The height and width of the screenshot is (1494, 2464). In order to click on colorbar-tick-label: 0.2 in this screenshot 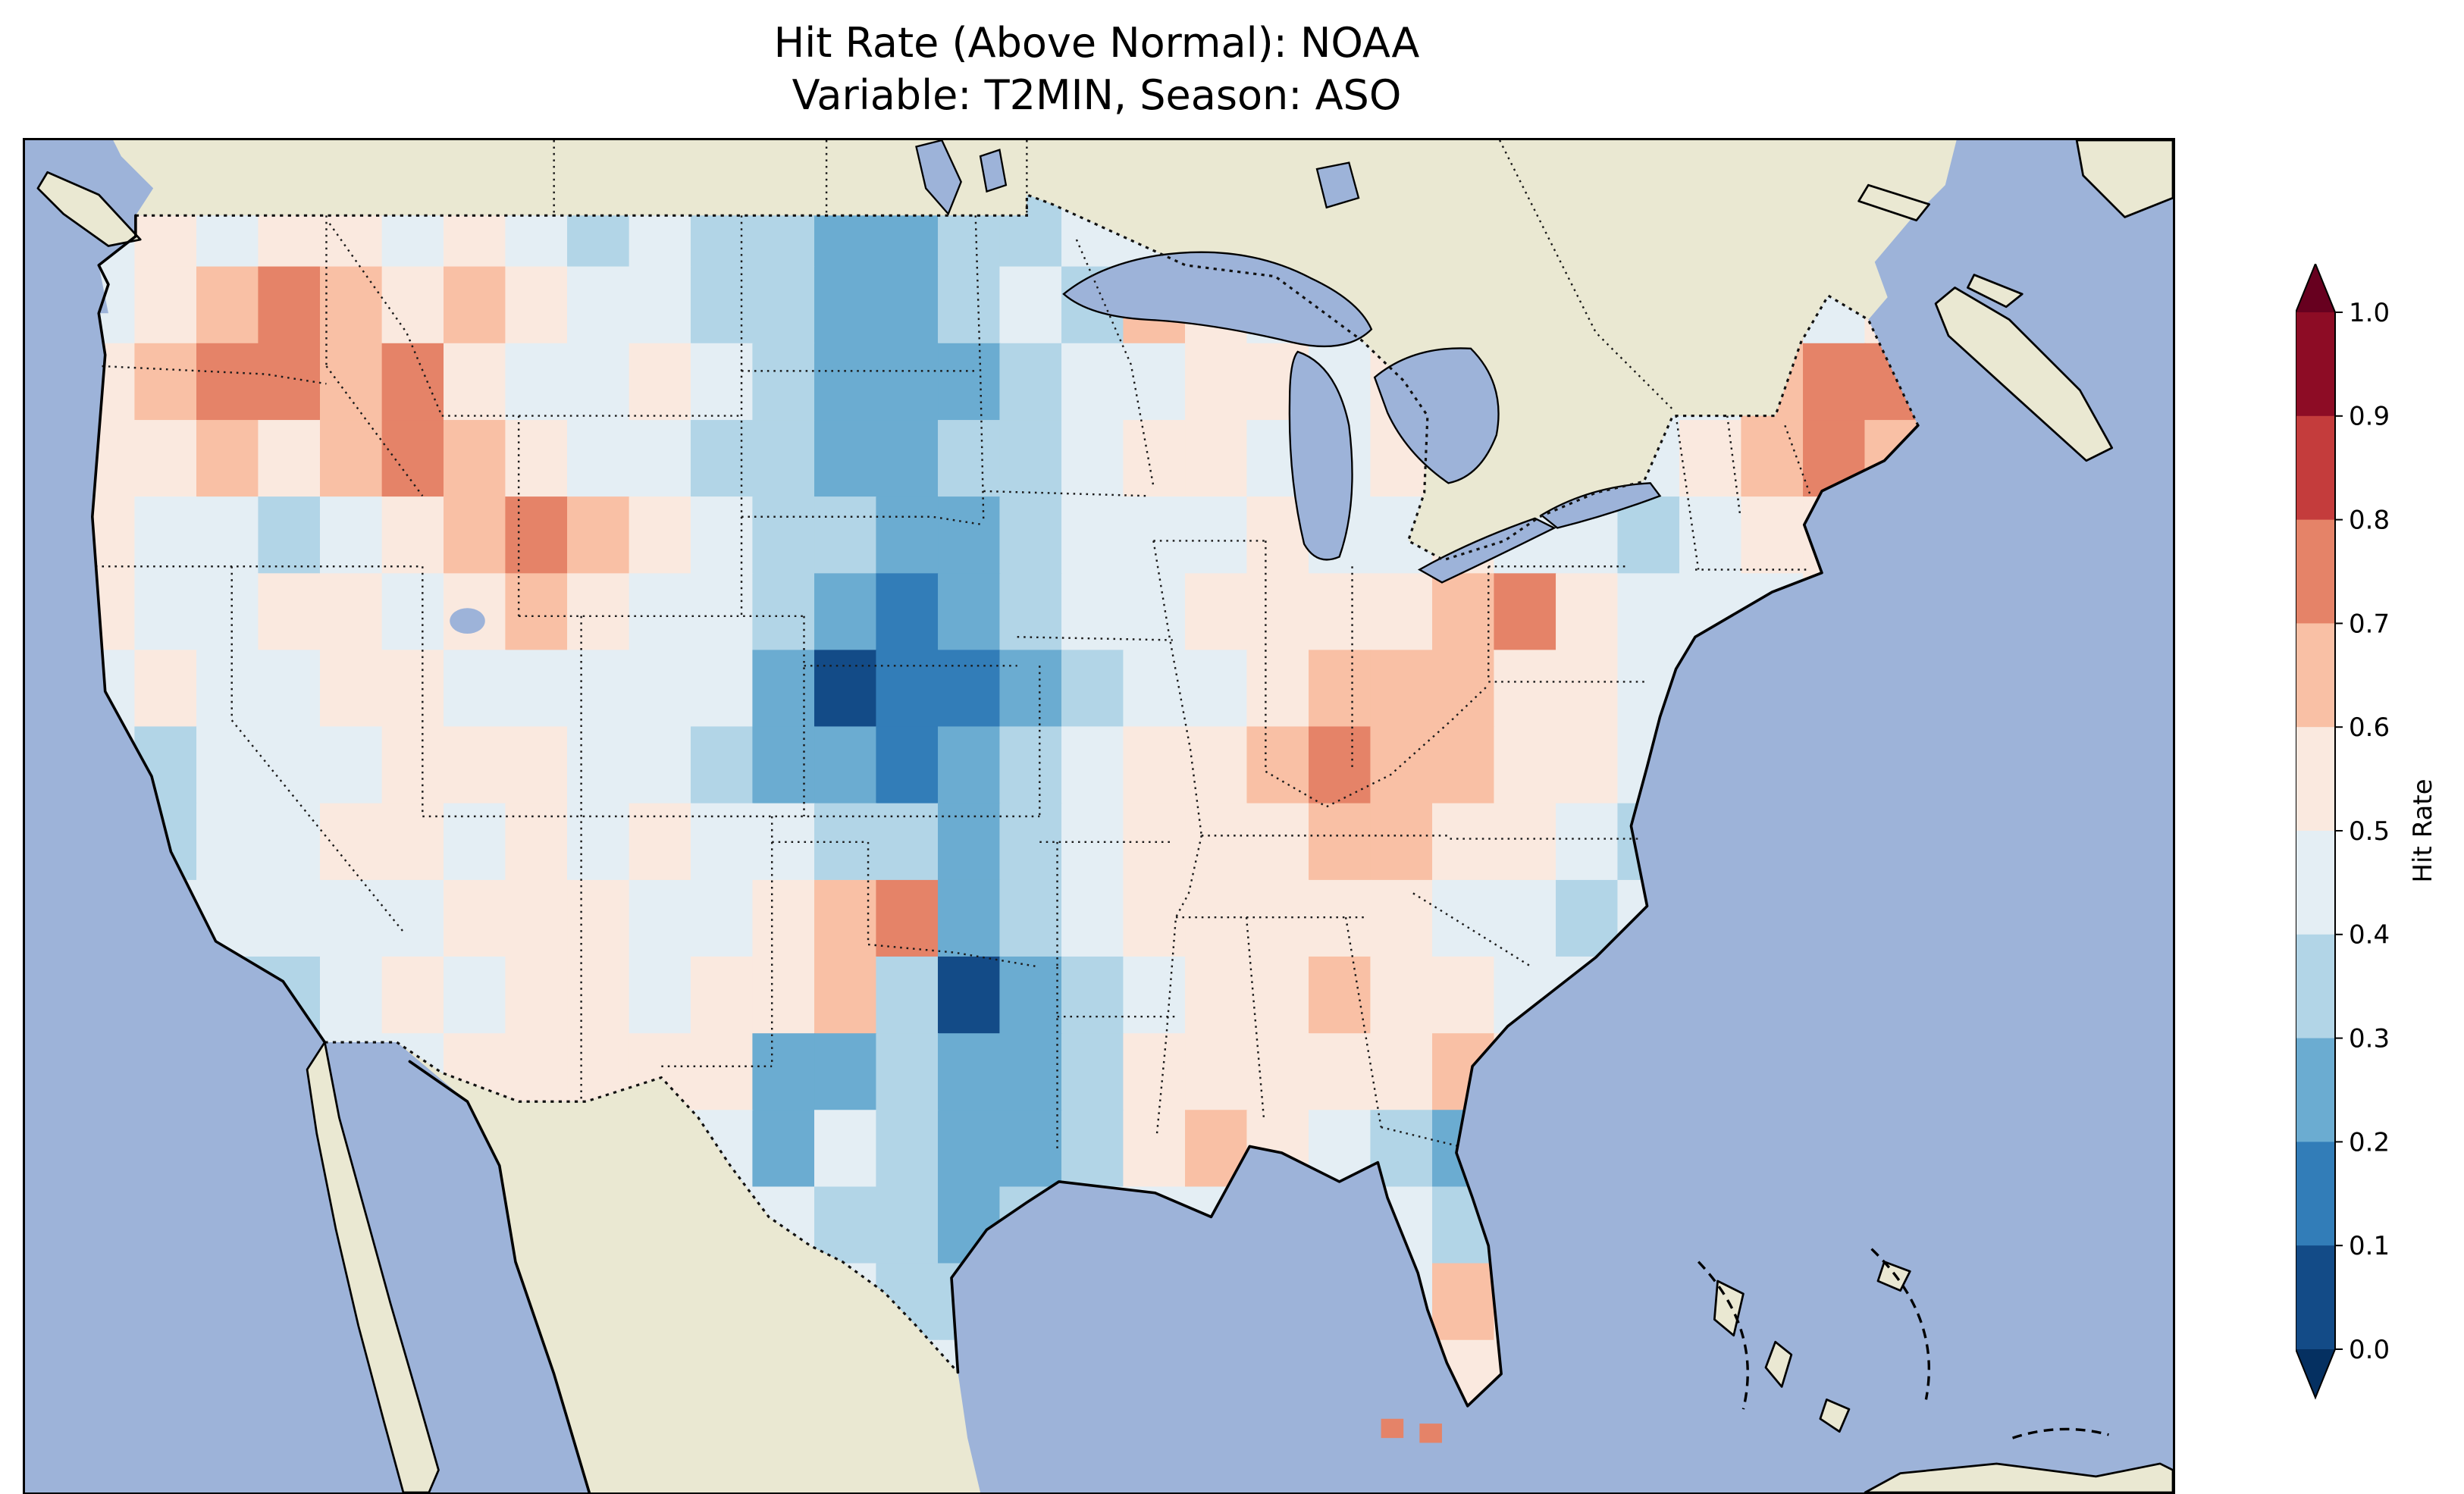, I will do `click(2370, 1142)`.